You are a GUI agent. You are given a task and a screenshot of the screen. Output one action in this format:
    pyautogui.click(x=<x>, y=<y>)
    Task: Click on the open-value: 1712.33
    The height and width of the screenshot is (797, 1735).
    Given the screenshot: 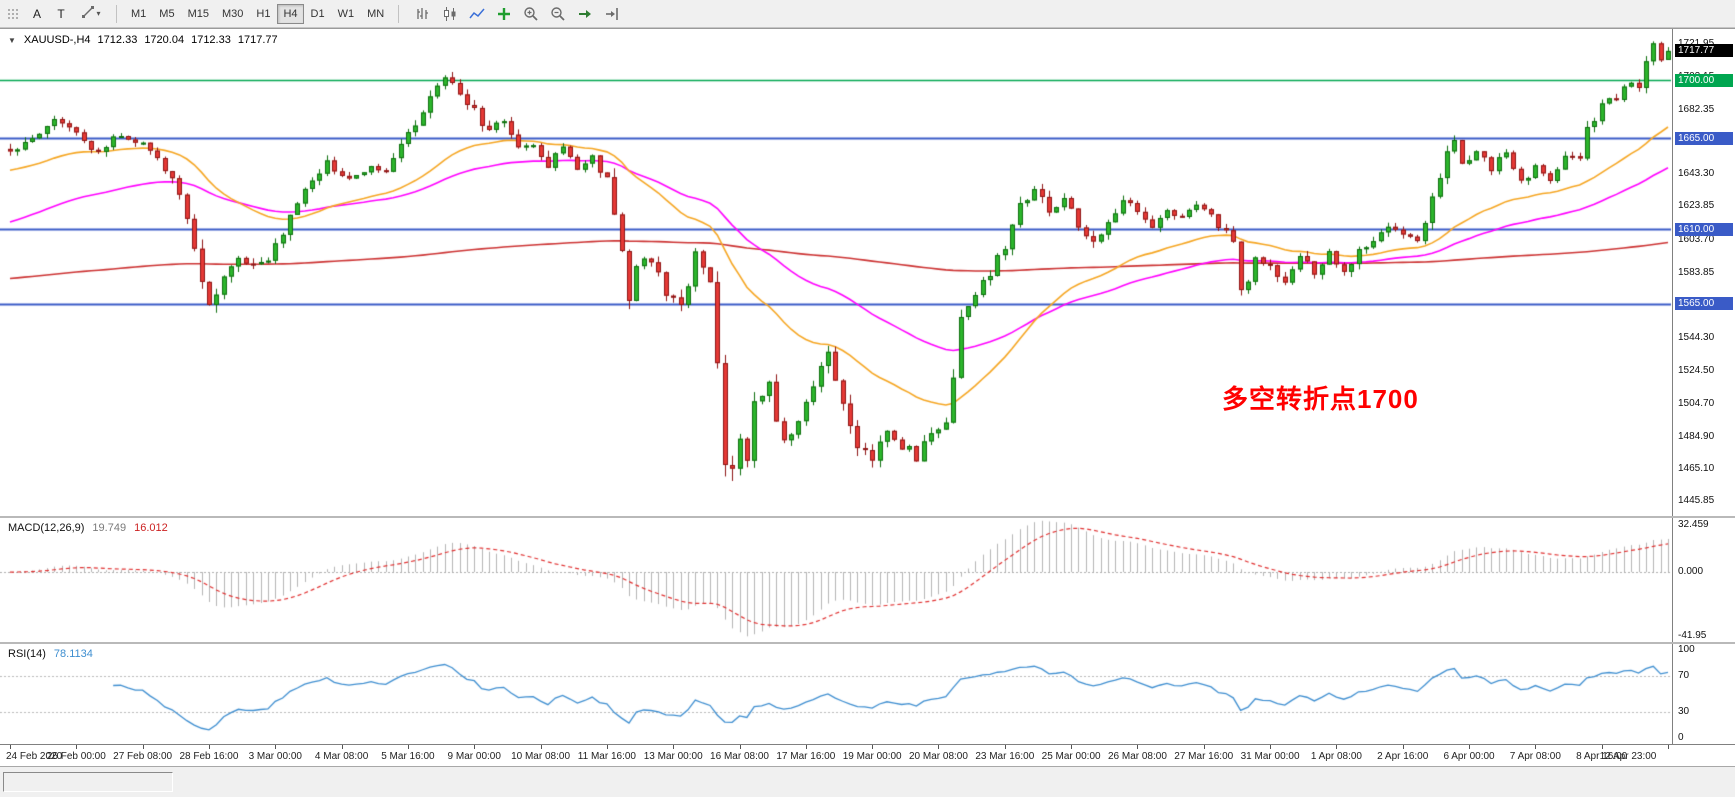 What is the action you would take?
    pyautogui.click(x=117, y=40)
    